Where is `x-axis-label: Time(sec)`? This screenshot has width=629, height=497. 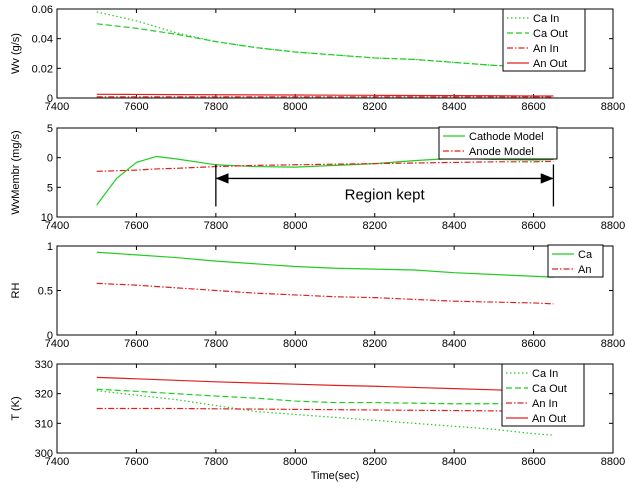 x-axis-label: Time(sec) is located at coordinates (335, 476).